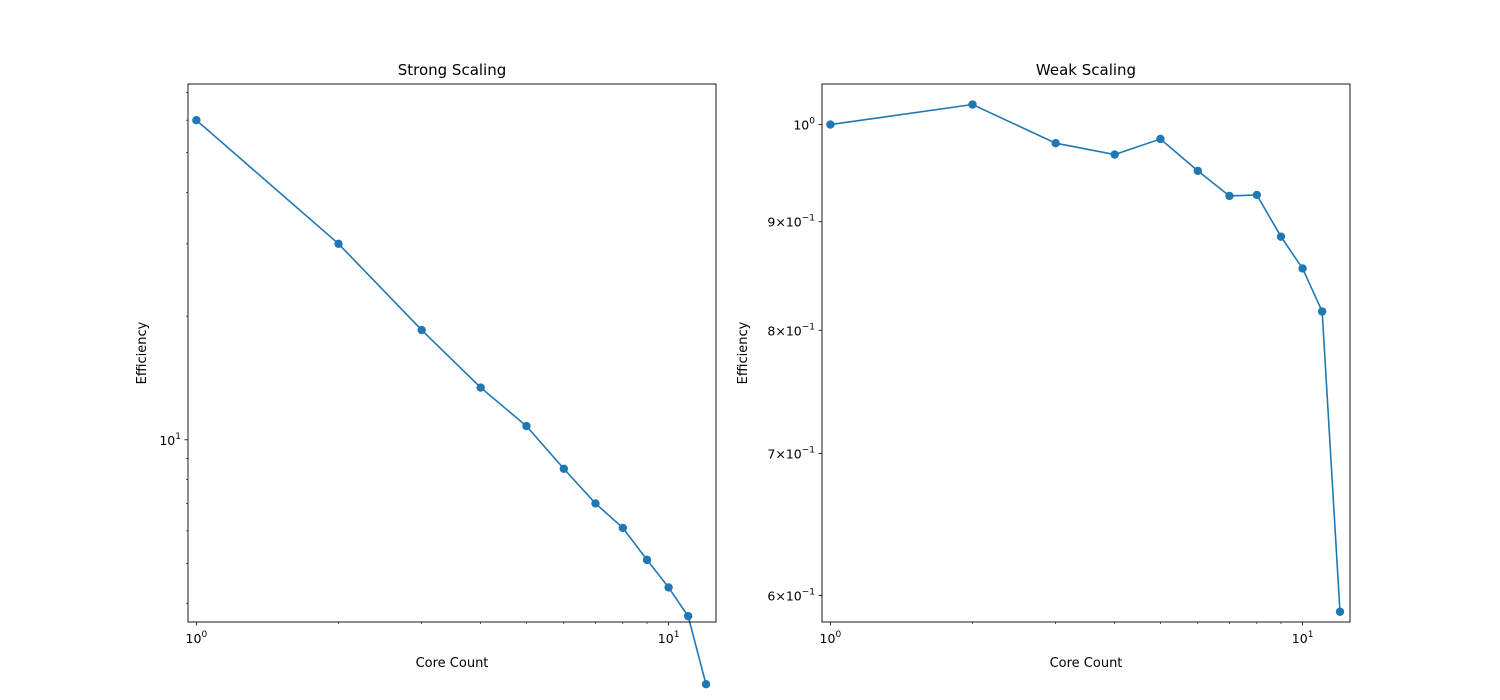 The height and width of the screenshot is (700, 1500). Describe the element at coordinates (791, 330) in the screenshot. I see `y-tick-label: 8×10⁻¹` at that location.